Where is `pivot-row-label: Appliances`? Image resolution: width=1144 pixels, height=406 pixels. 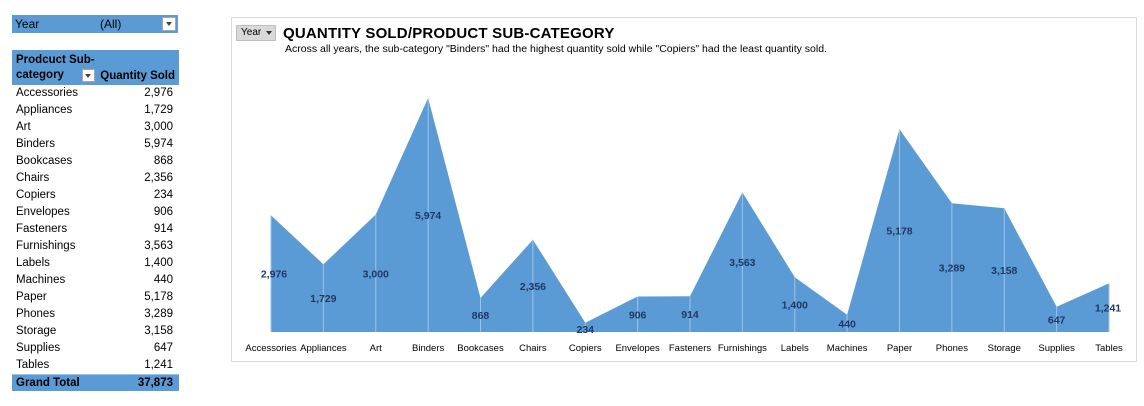 pivot-row-label: Appliances is located at coordinates (44, 110).